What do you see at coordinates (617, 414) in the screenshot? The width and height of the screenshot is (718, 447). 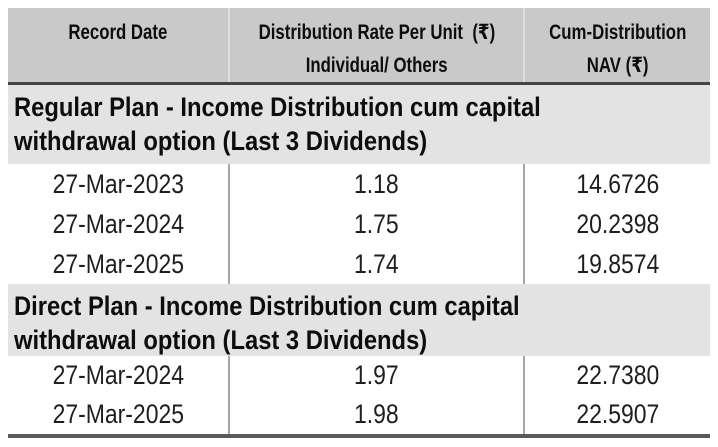 I see `nav-cell: 22.5907` at bounding box center [617, 414].